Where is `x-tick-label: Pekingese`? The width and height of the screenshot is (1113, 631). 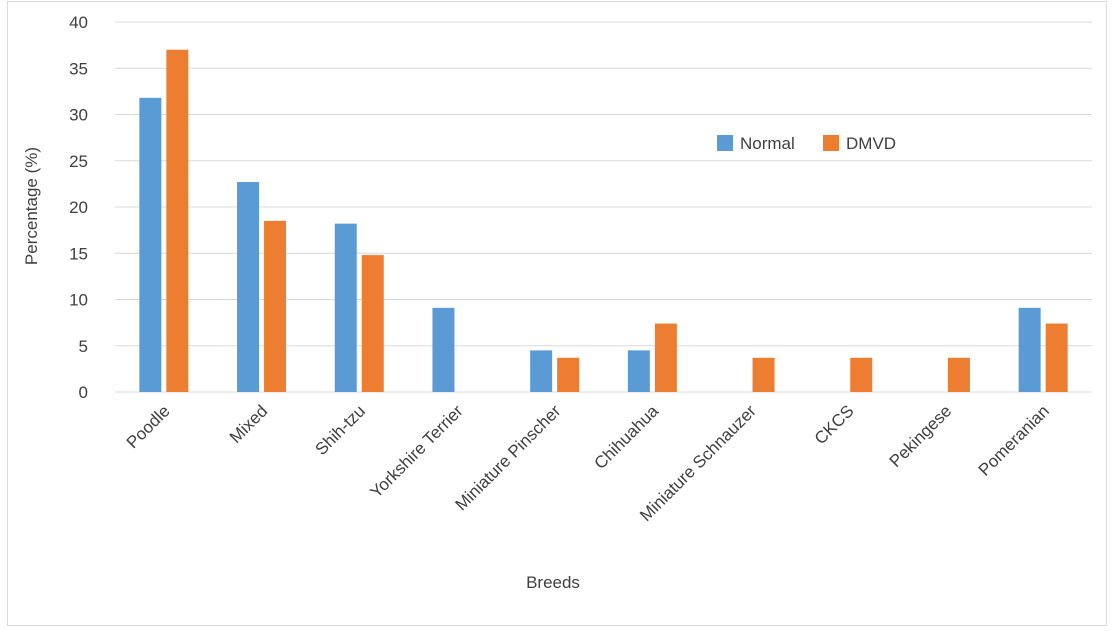 x-tick-label: Pekingese is located at coordinates (921, 436).